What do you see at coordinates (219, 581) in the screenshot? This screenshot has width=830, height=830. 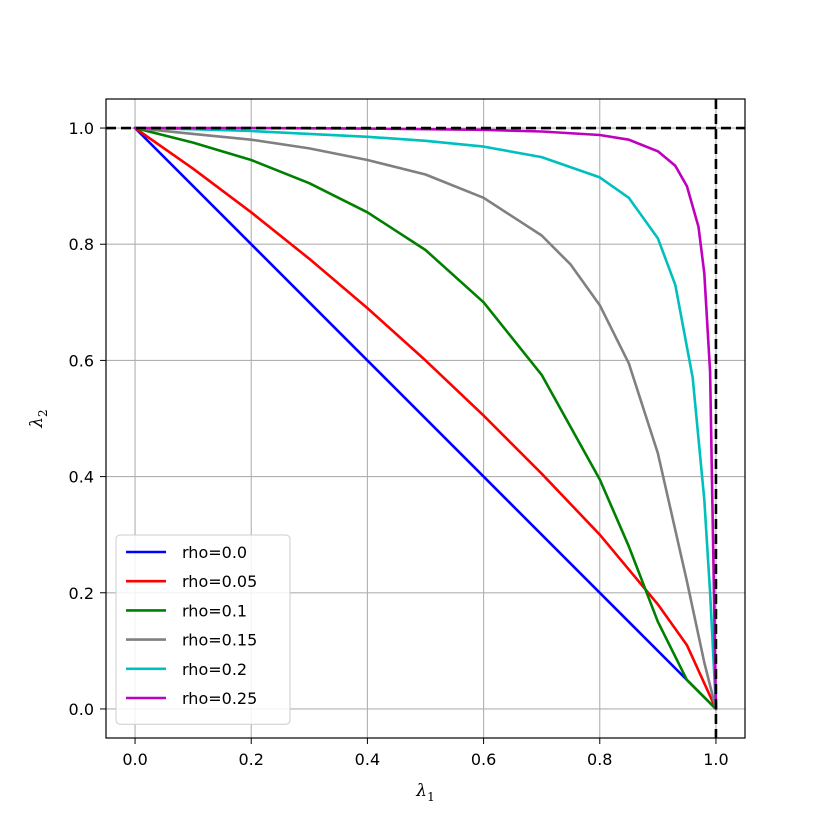 I see `legend-label: rho=0.05` at bounding box center [219, 581].